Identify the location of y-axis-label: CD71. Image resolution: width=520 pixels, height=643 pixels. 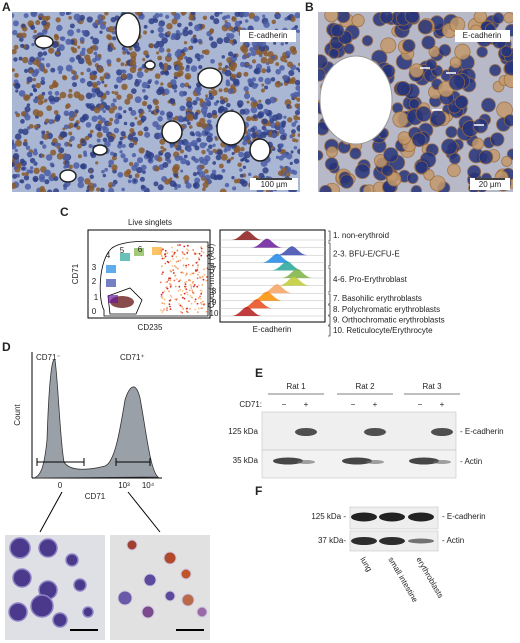
(75, 273).